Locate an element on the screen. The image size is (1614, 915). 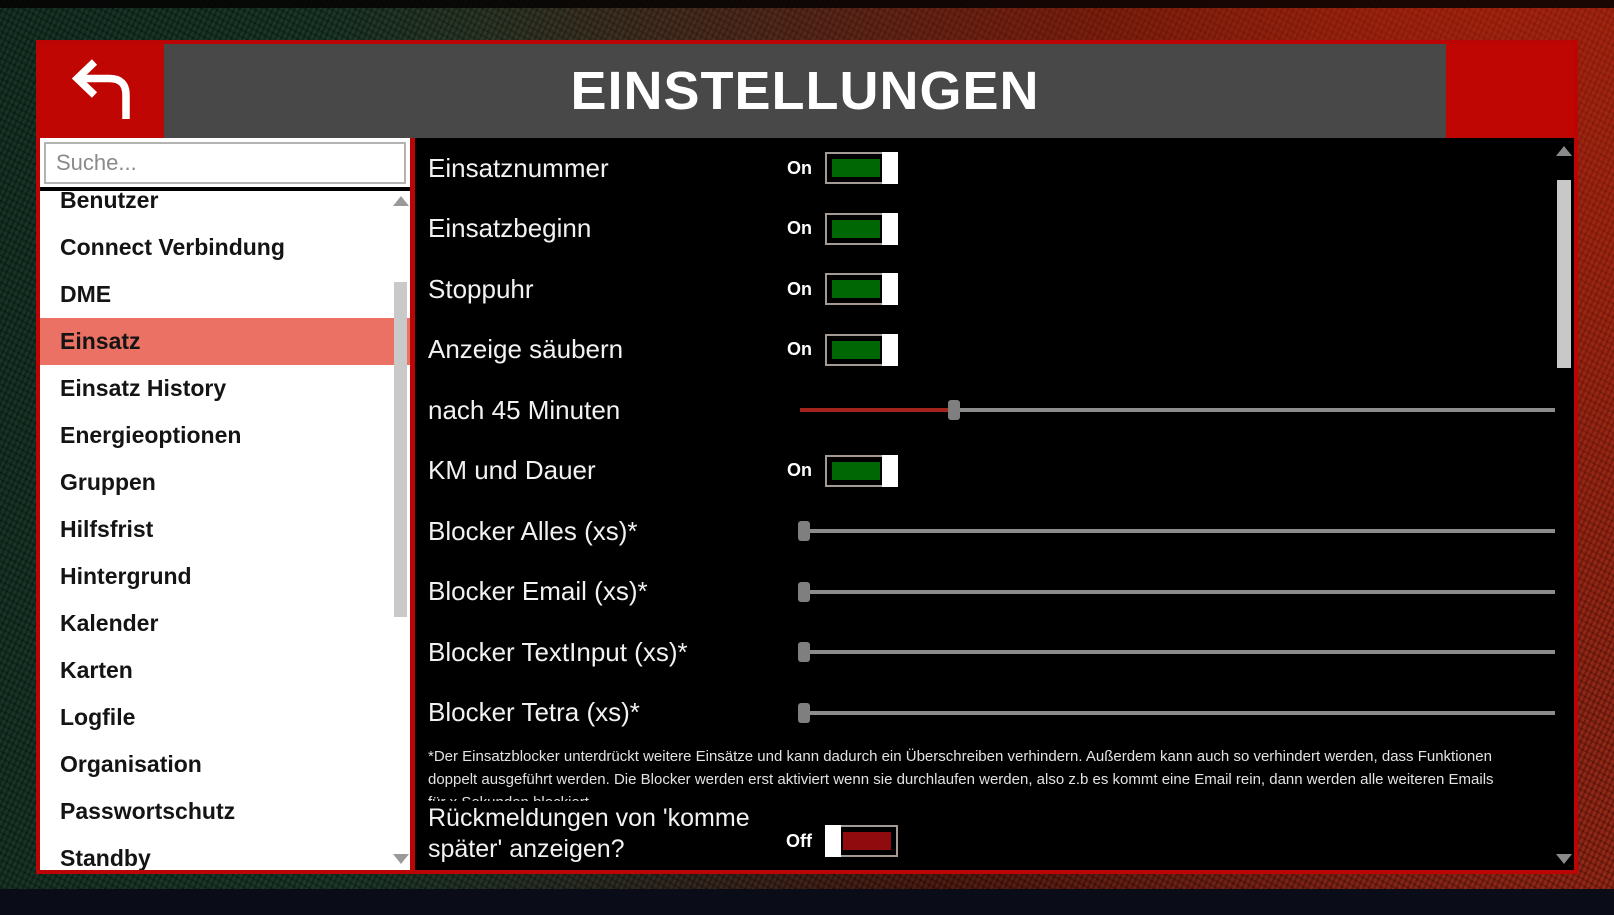
sidebar-item-einsatz-history: Einsatz History is located at coordinates (143, 388).